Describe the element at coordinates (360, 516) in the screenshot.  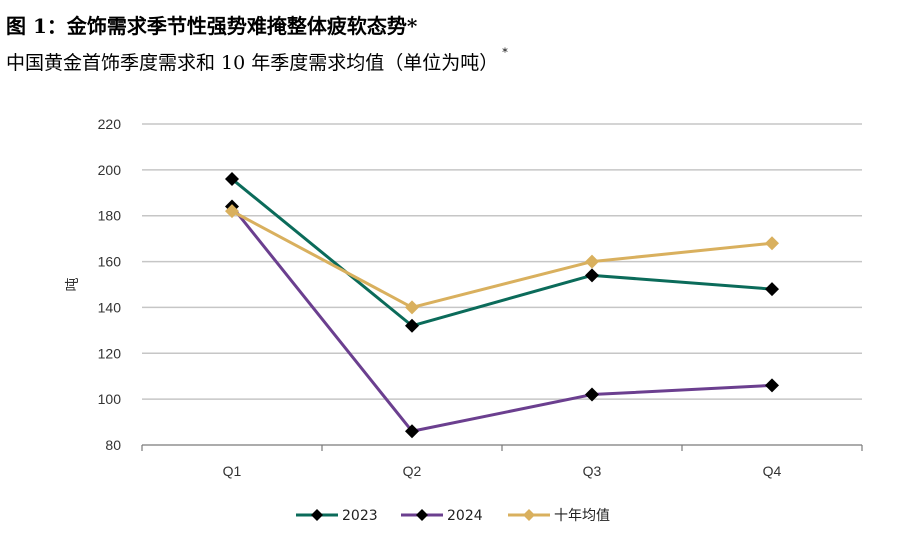
I see `legend-label: 2023` at that location.